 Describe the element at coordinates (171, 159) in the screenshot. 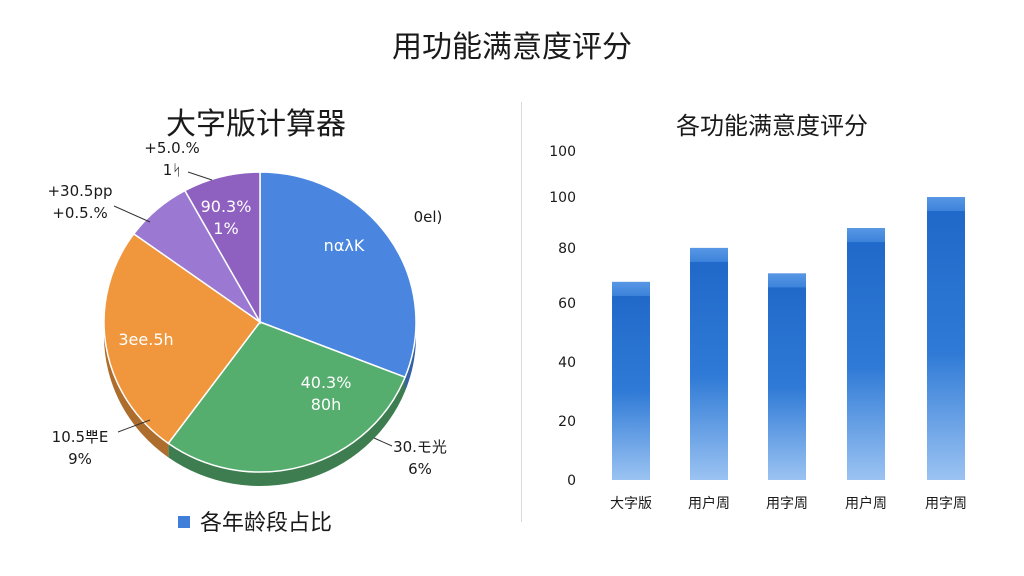

I see `pie-outer-label-4: +5.0.% 1ᛋ` at that location.